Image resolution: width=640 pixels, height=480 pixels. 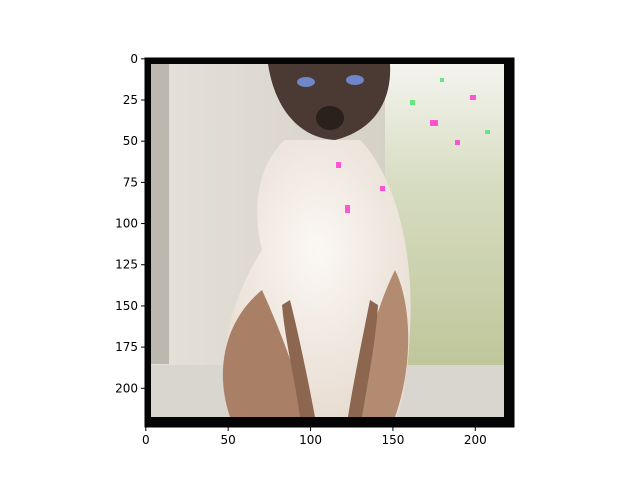 What do you see at coordinates (126, 306) in the screenshot?
I see `y-tick-label: 150` at bounding box center [126, 306].